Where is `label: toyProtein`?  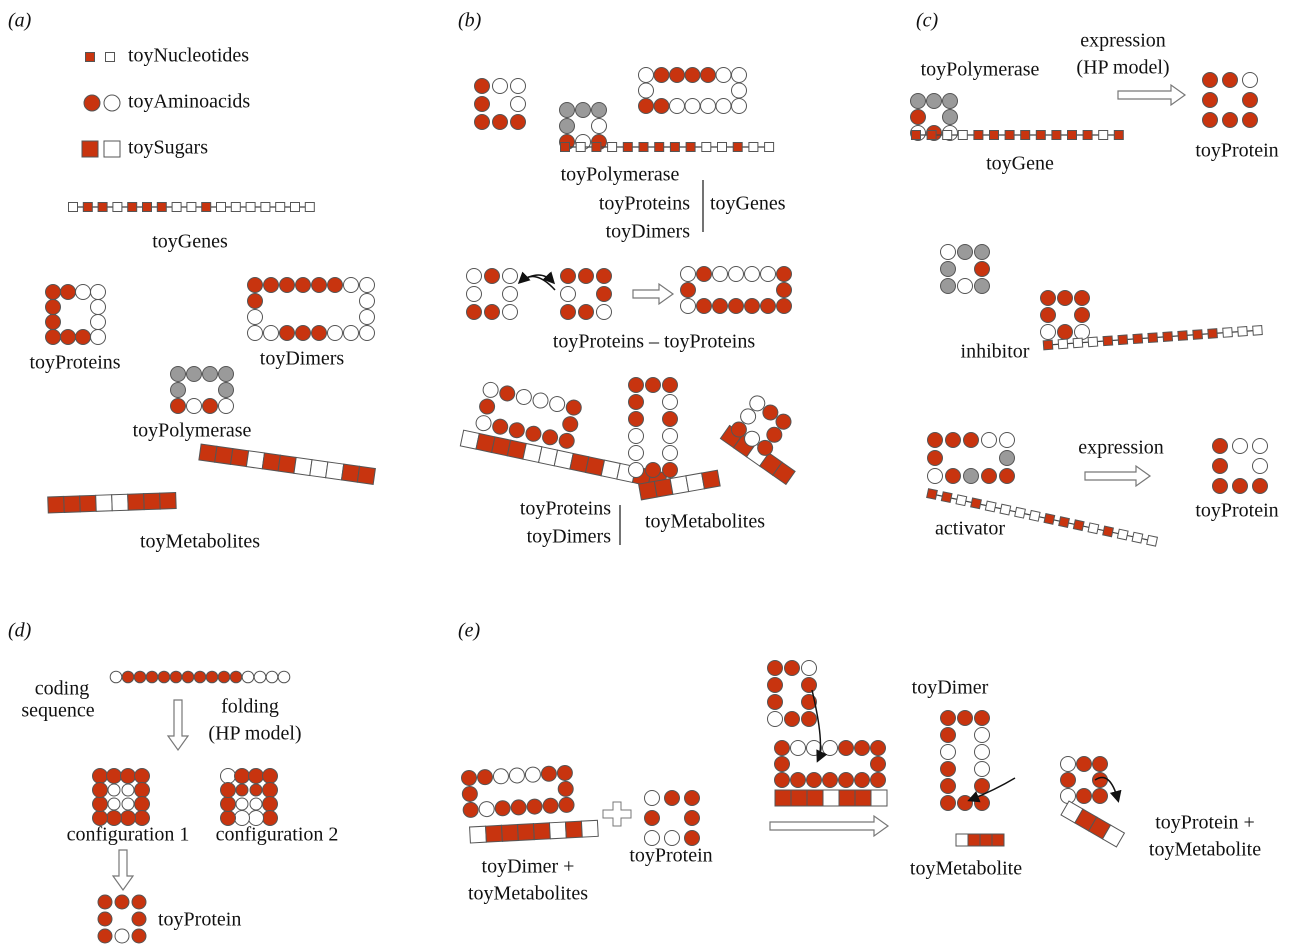 label: toyProtein is located at coordinates (199, 920).